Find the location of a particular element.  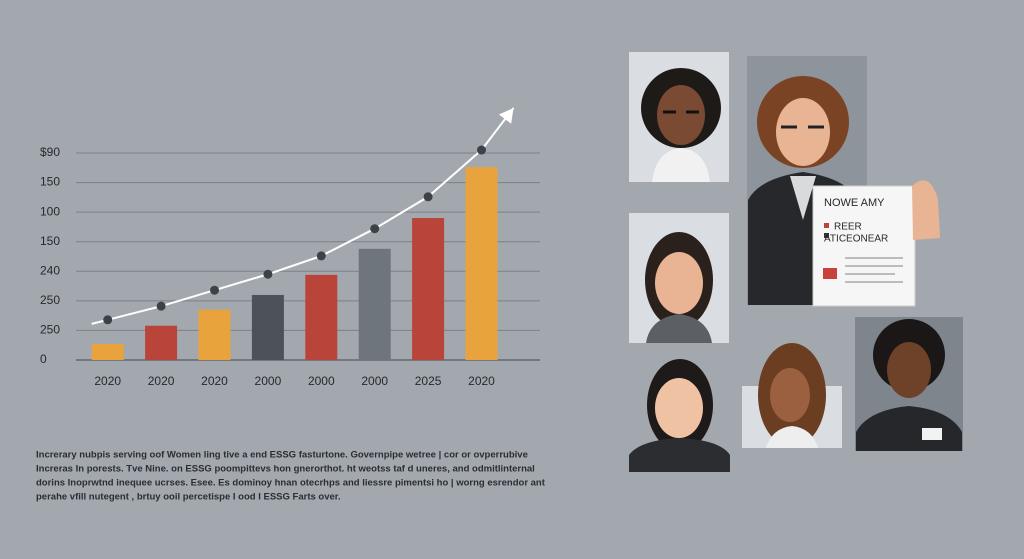

hand is located at coordinates (926, 210).